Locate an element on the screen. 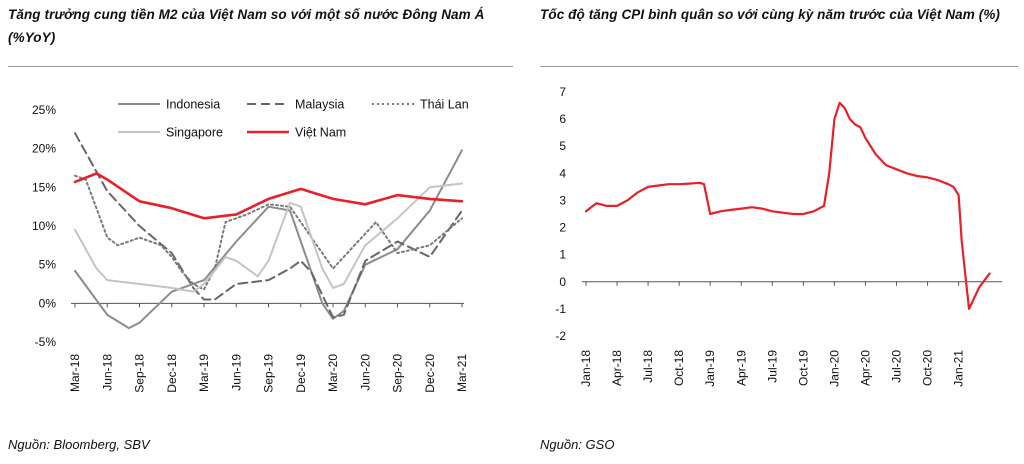 This screenshot has height=464, width=1024. right-chart-source: Nguồn: GSO is located at coordinates (577, 444).